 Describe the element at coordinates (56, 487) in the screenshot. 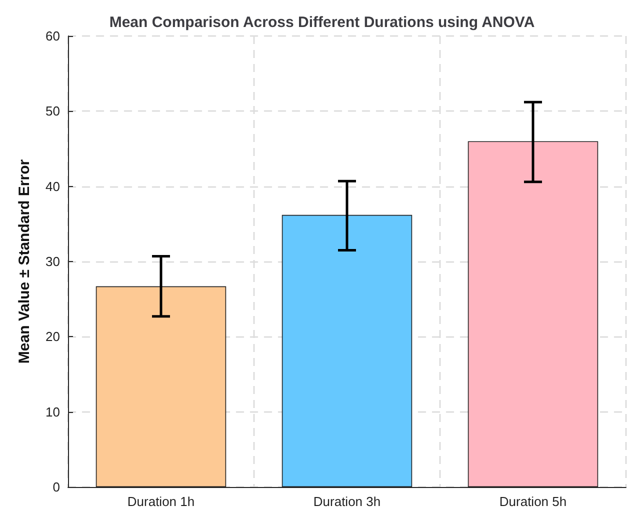

I see `y-tick-label: 0` at that location.